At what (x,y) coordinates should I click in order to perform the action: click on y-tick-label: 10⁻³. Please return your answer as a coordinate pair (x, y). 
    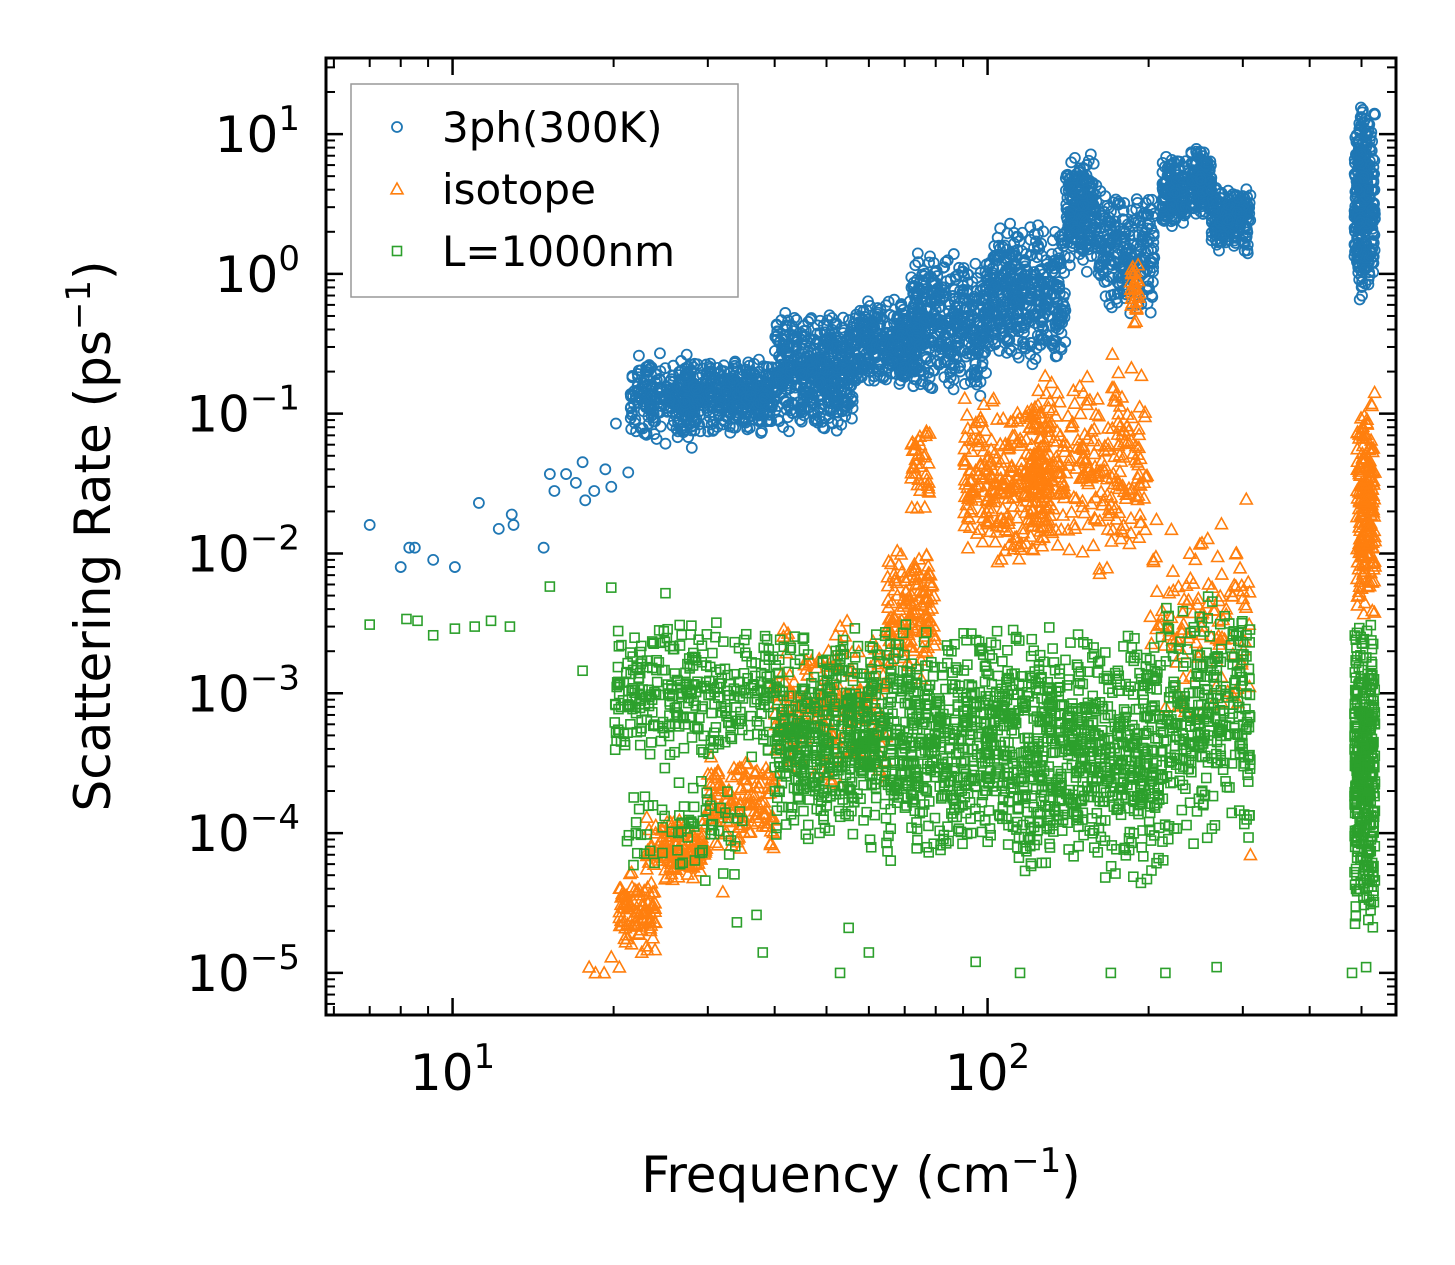
    Looking at the image, I should click on (243, 690).